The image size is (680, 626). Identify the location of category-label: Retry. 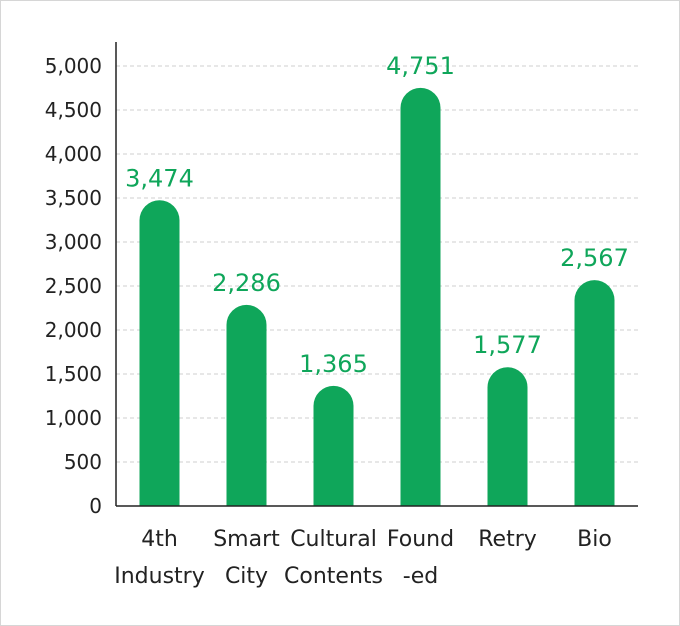
(507, 539).